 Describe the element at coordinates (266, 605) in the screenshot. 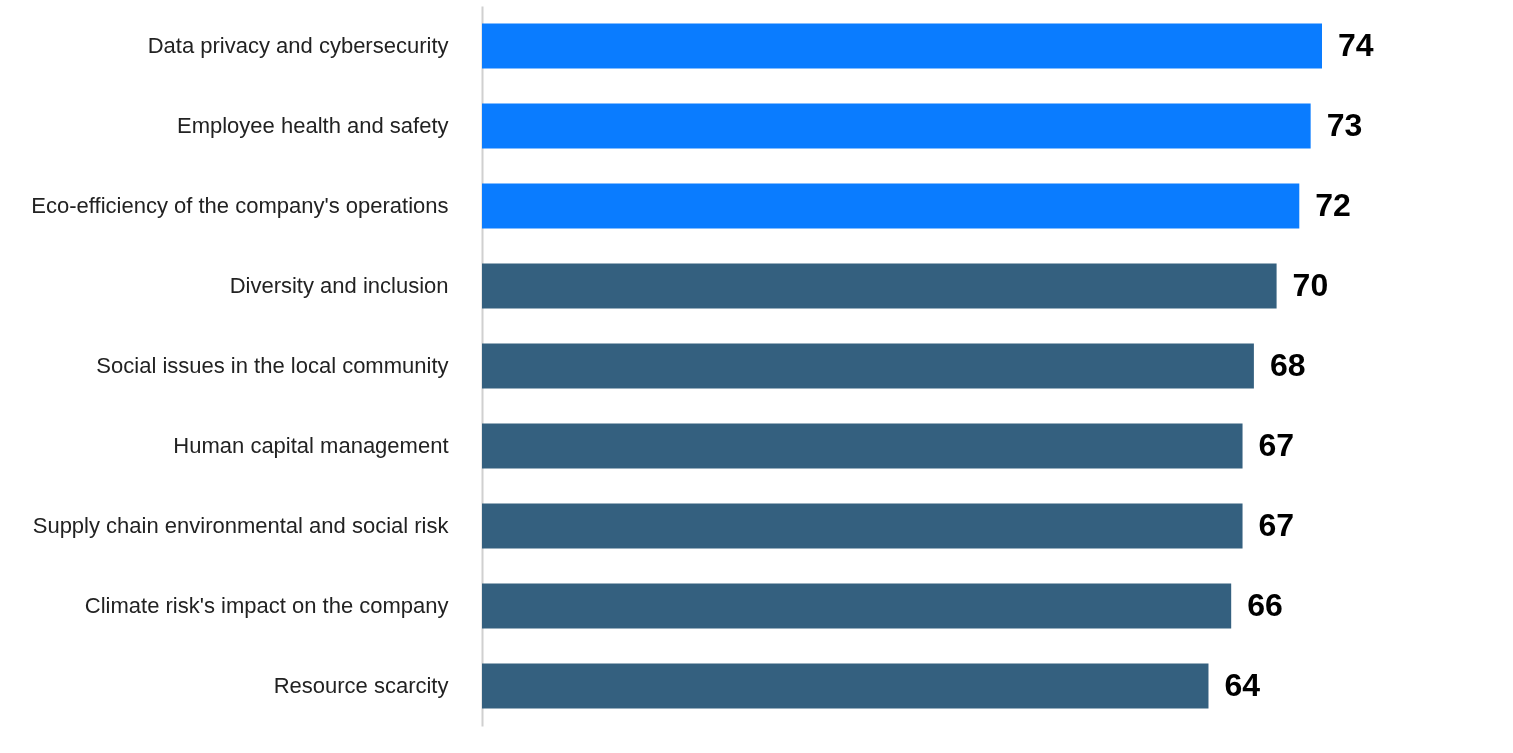

I see `y-tick-label: Climate risk's impact on the company` at that location.